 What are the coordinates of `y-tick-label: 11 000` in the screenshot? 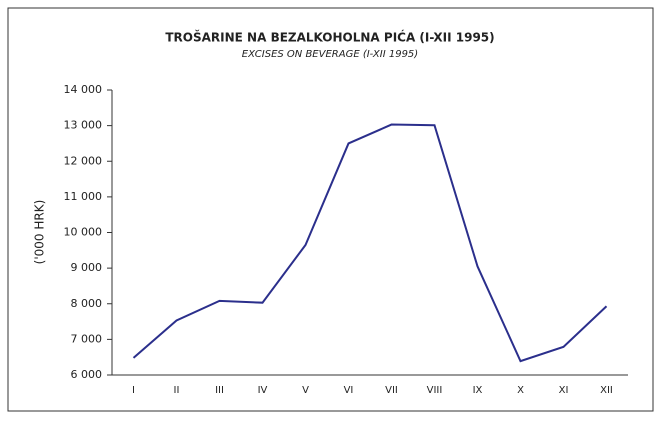 It's located at (83, 196).